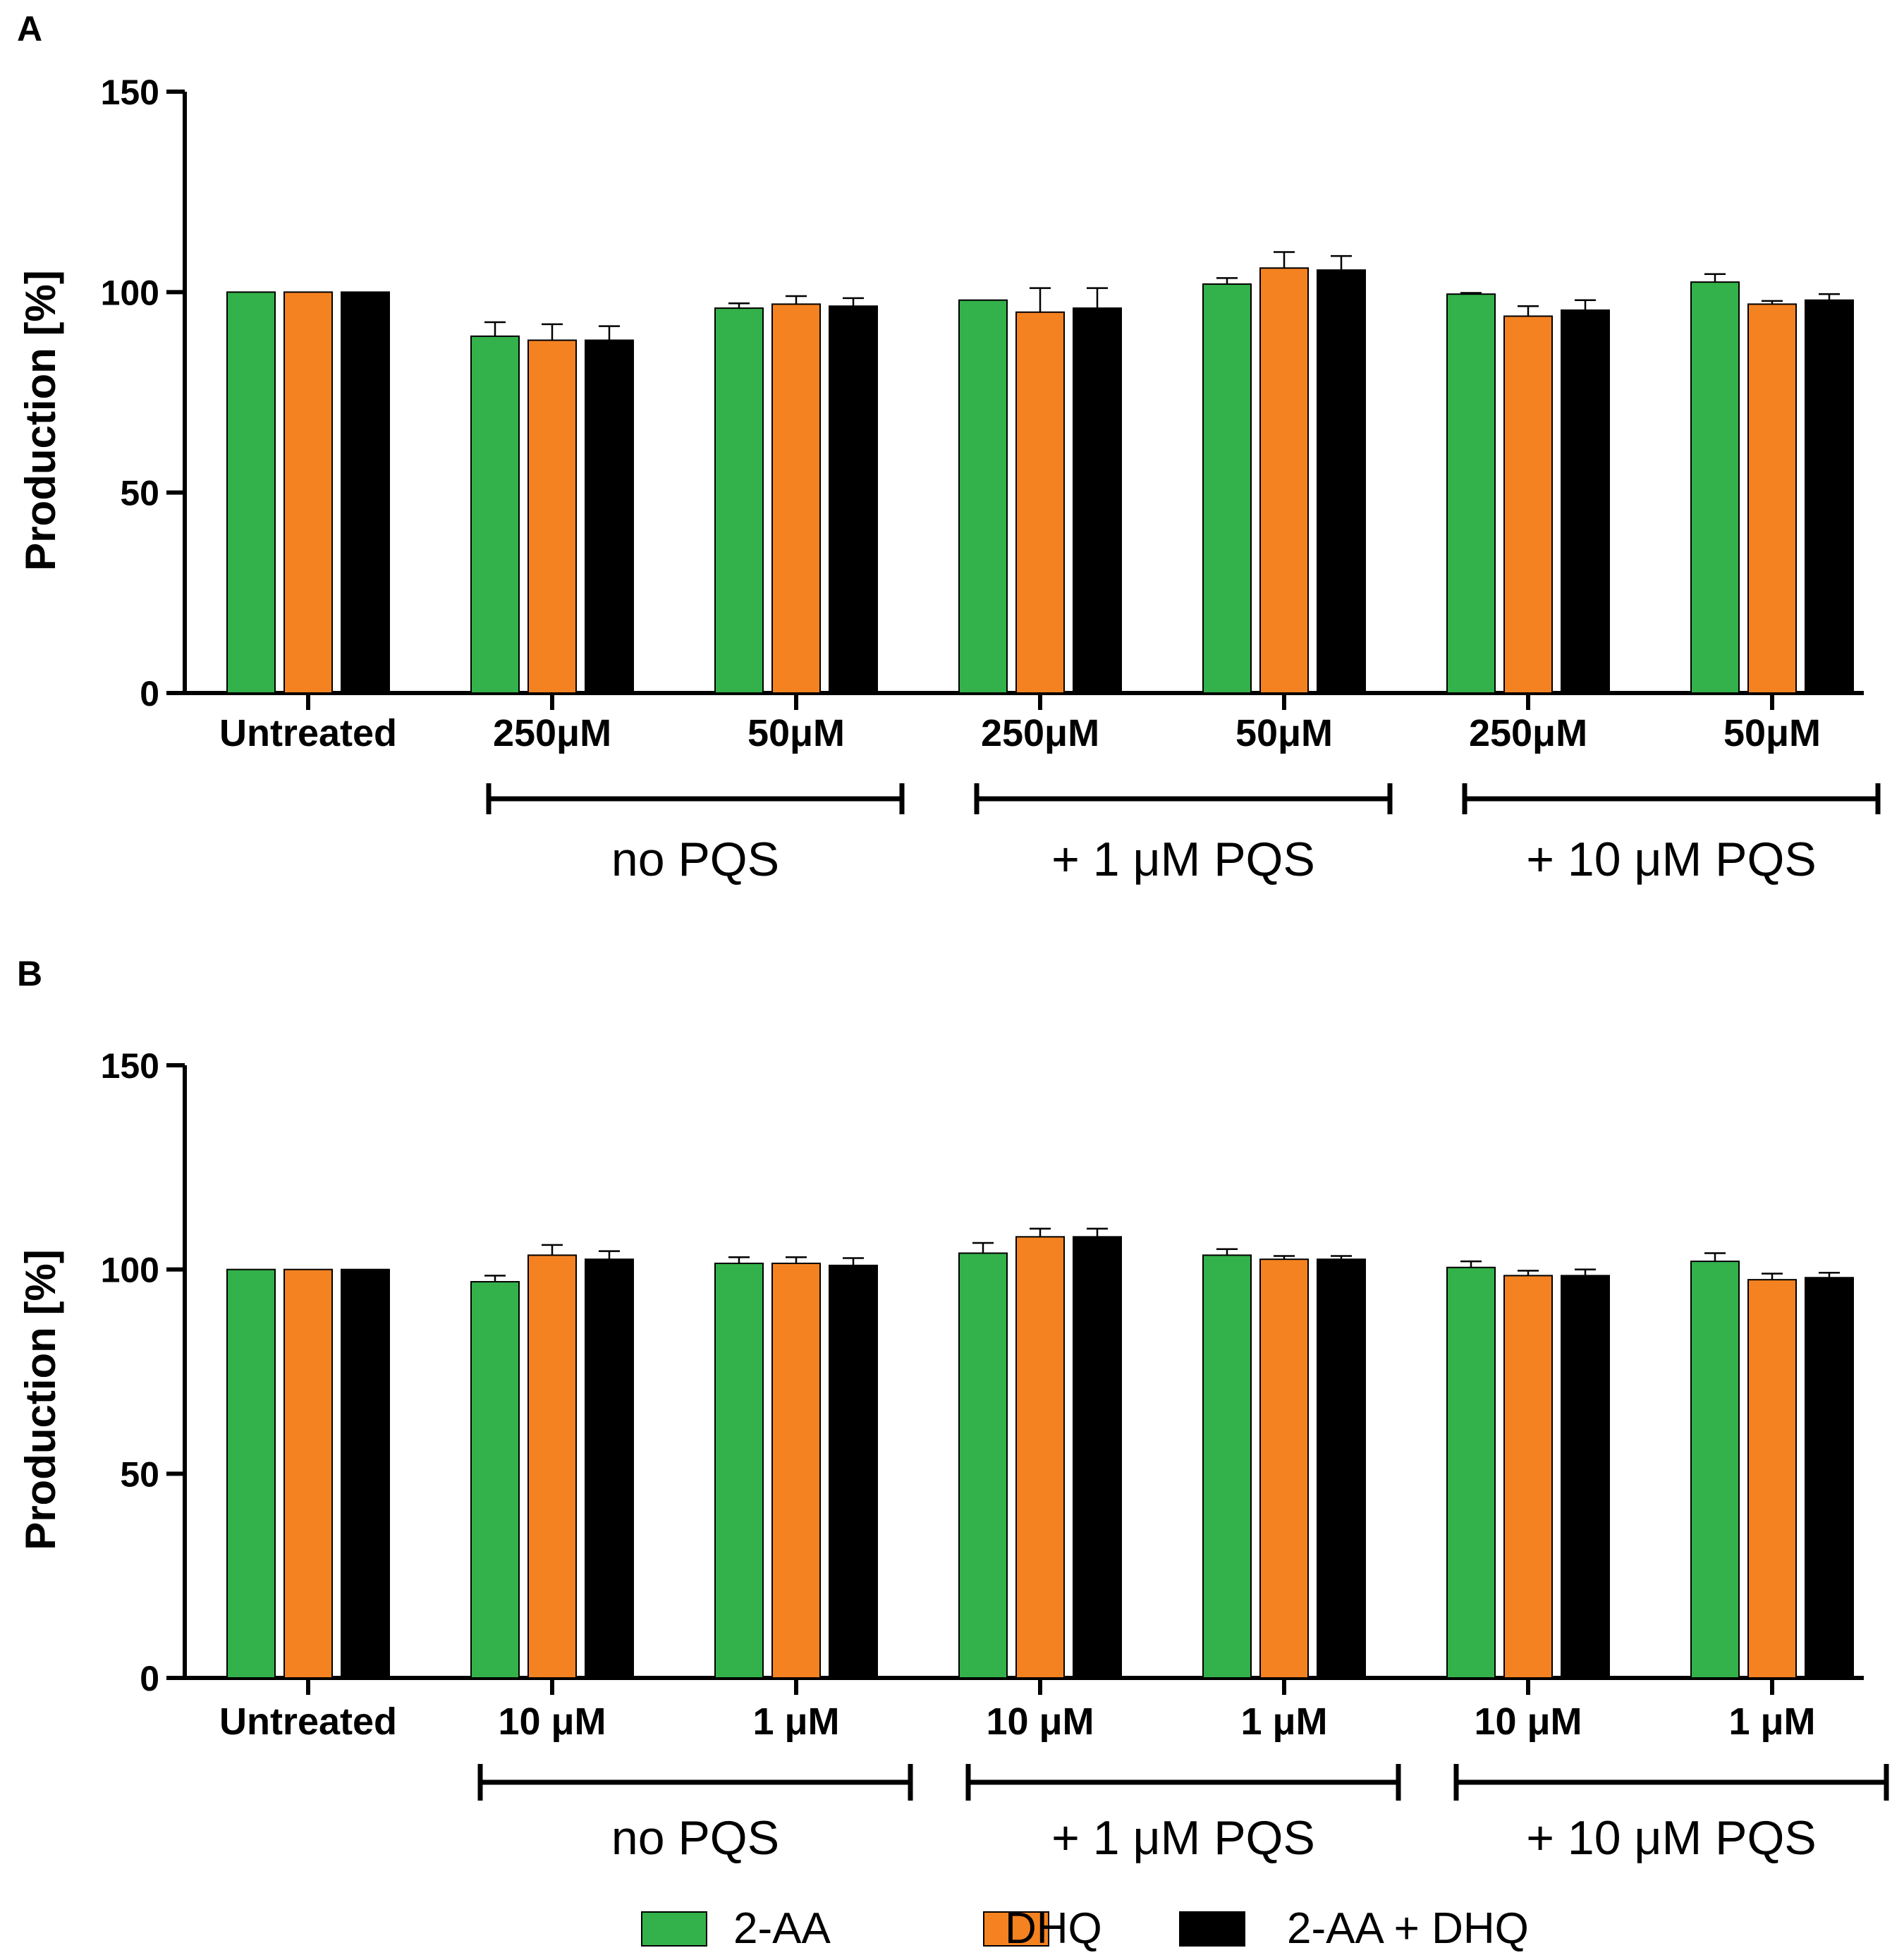  I want to click on legend-label-2-aa: 2-AA, so click(782, 1928).